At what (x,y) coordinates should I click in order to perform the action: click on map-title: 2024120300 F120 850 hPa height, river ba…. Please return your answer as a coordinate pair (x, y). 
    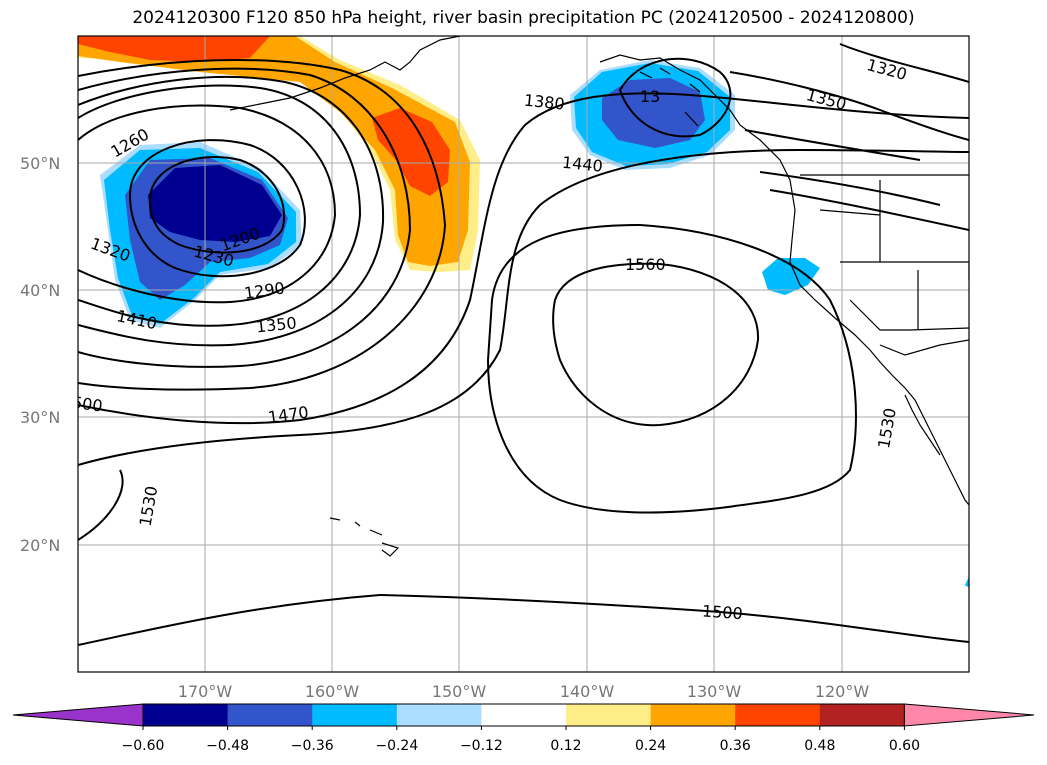
    Looking at the image, I should click on (523, 18).